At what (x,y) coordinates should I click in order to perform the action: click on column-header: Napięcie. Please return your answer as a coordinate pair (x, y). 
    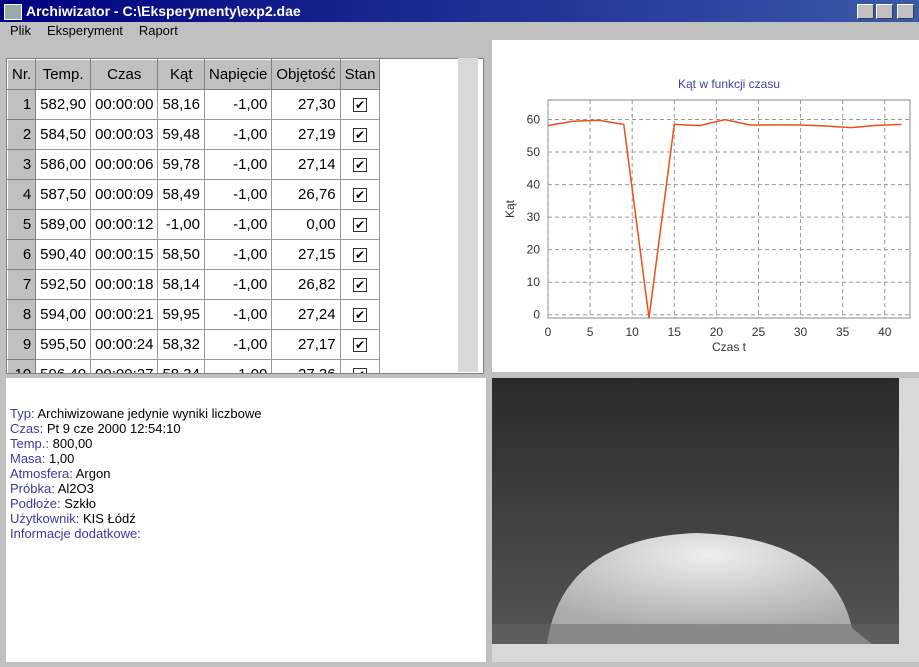
    Looking at the image, I should click on (238, 74).